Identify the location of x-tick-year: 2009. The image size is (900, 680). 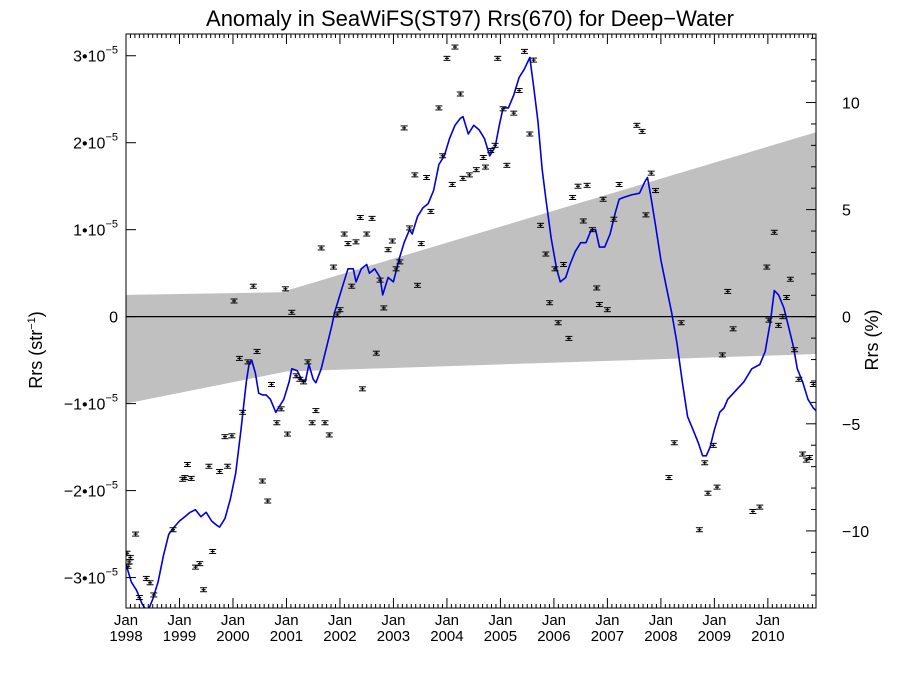
(714, 636).